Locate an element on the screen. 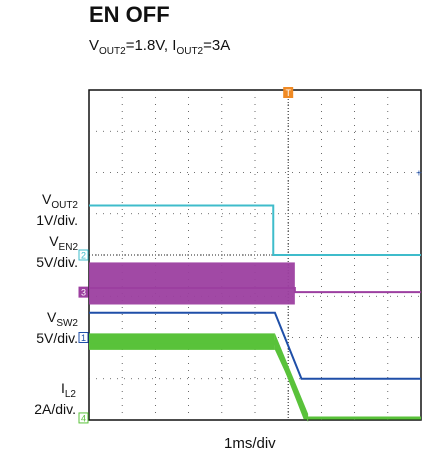 This screenshot has height=458, width=423. chart-subtitle: VOUT2=1.8V, IOUT2=3A is located at coordinates (160, 47).